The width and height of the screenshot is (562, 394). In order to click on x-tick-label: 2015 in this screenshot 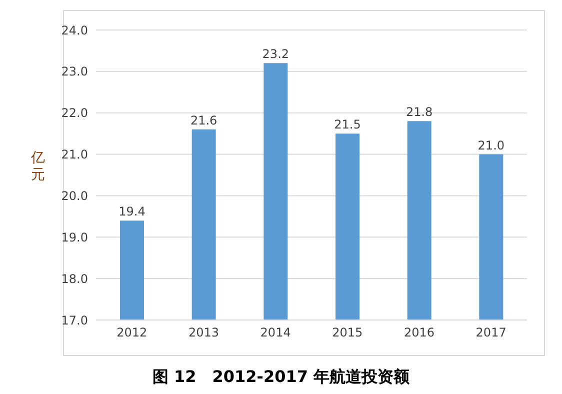, I will do `click(347, 333)`.